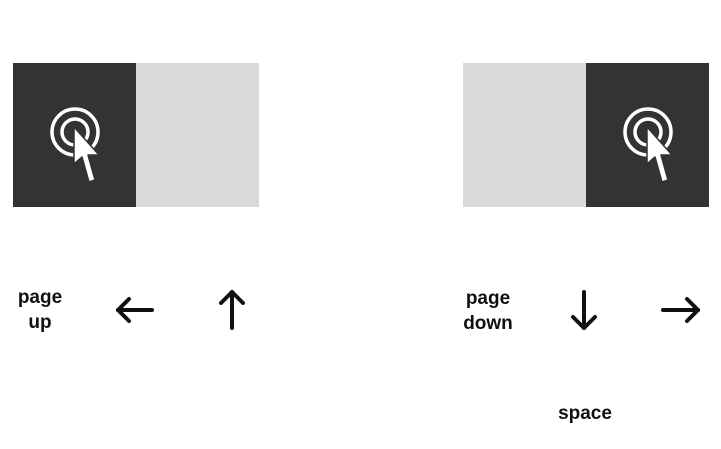 This screenshot has width=721, height=449. What do you see at coordinates (40, 310) in the screenshot?
I see `page-up-key: page up` at bounding box center [40, 310].